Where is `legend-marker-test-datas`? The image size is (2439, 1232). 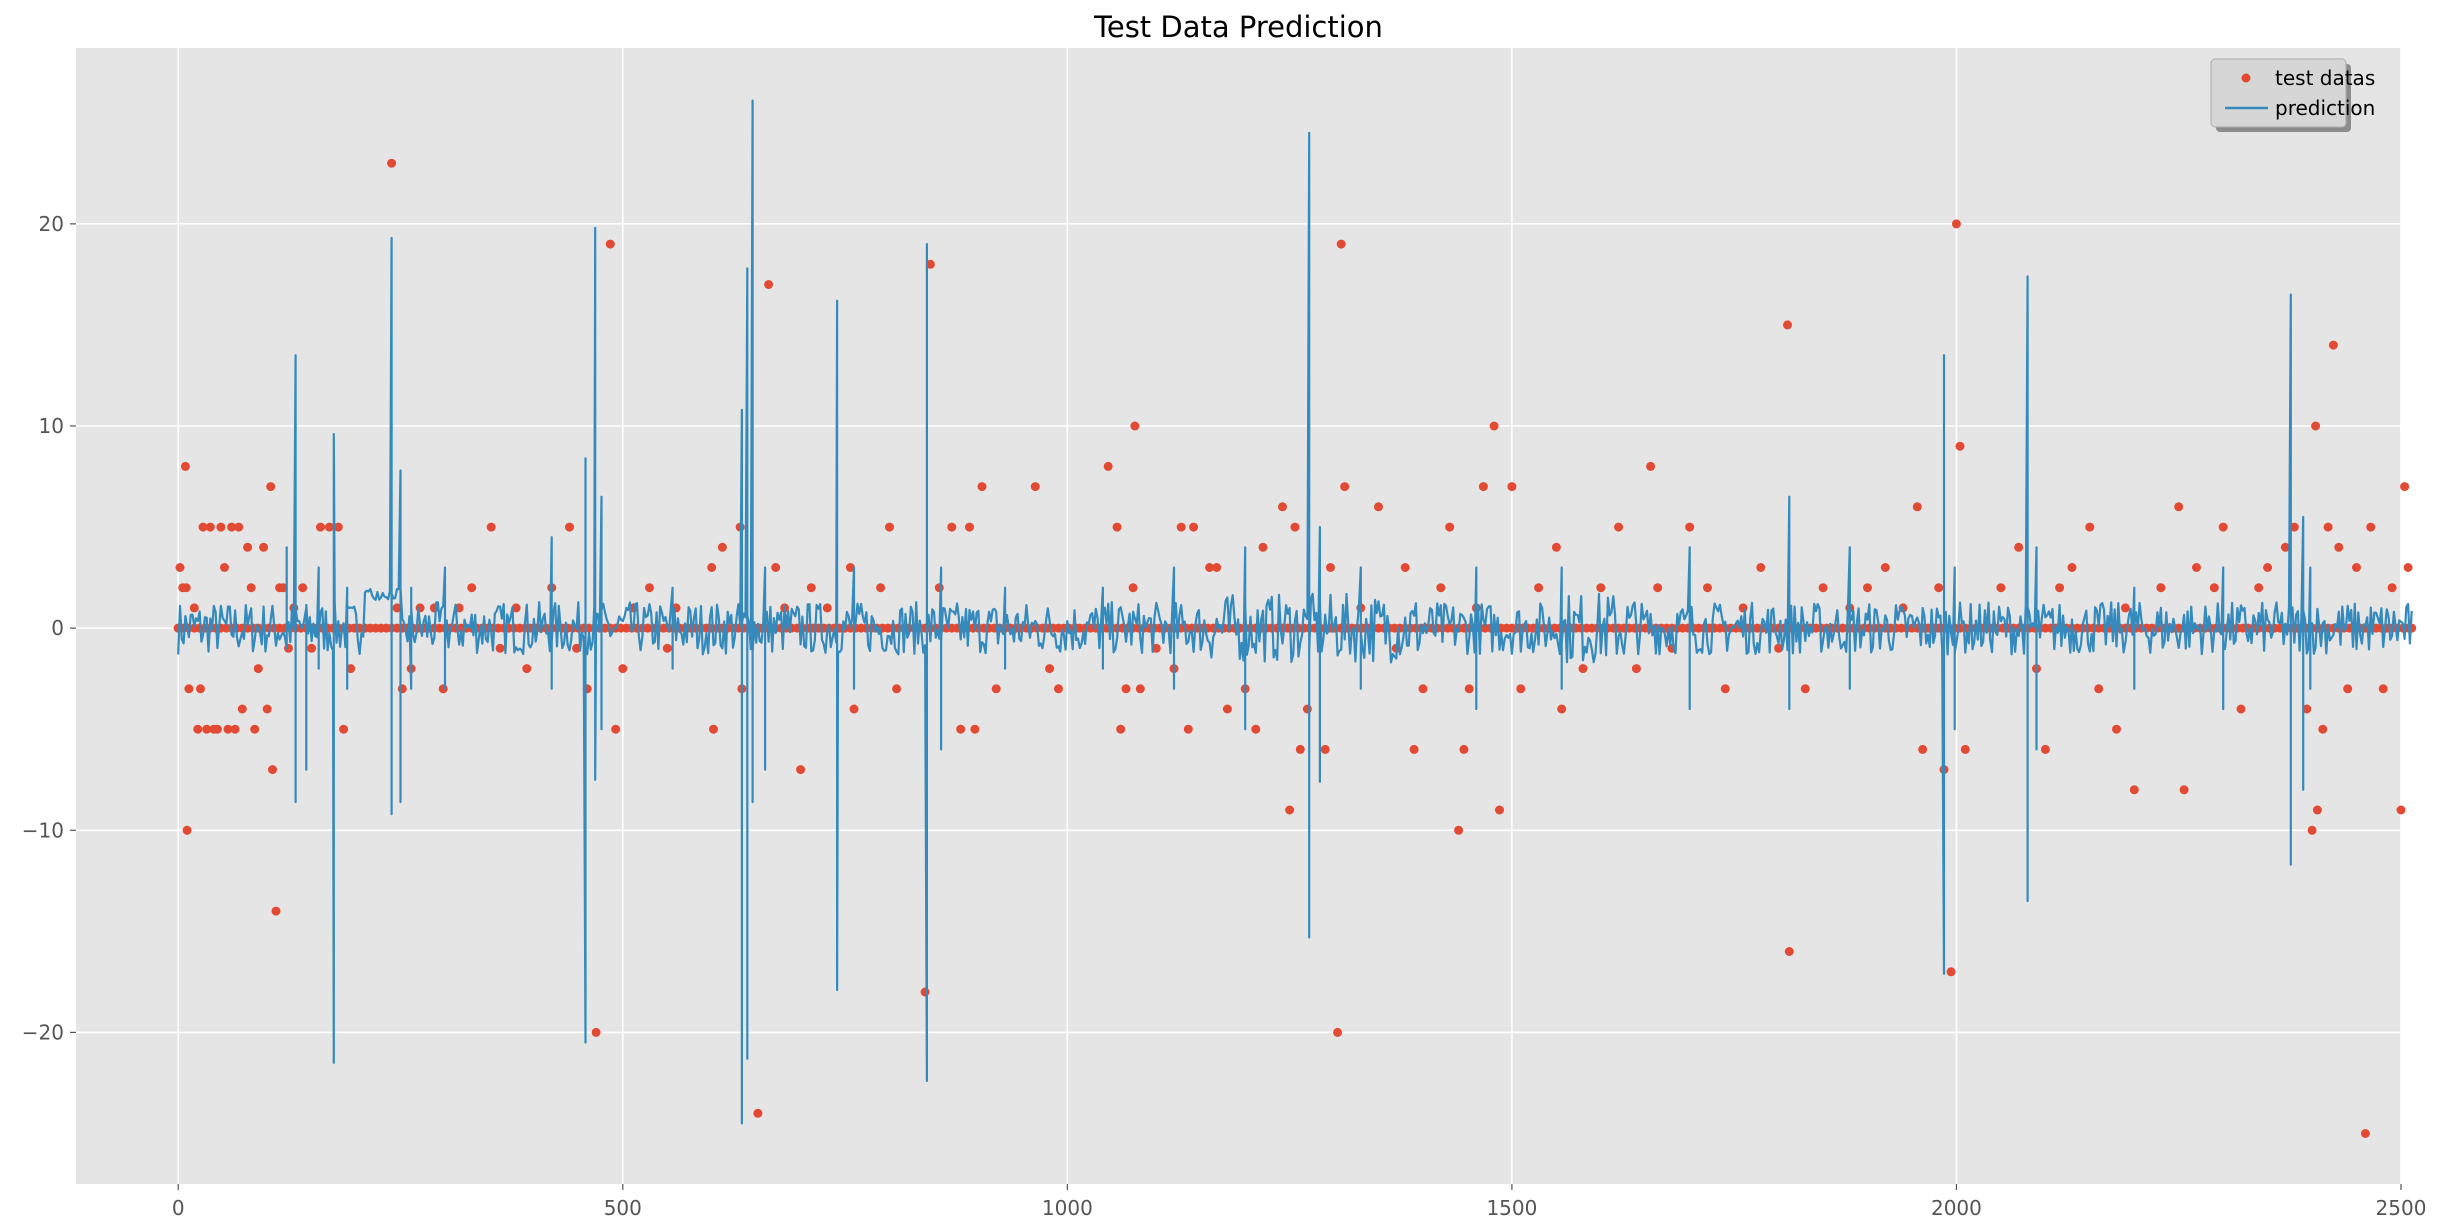
legend-marker-test-datas is located at coordinates (2246, 78).